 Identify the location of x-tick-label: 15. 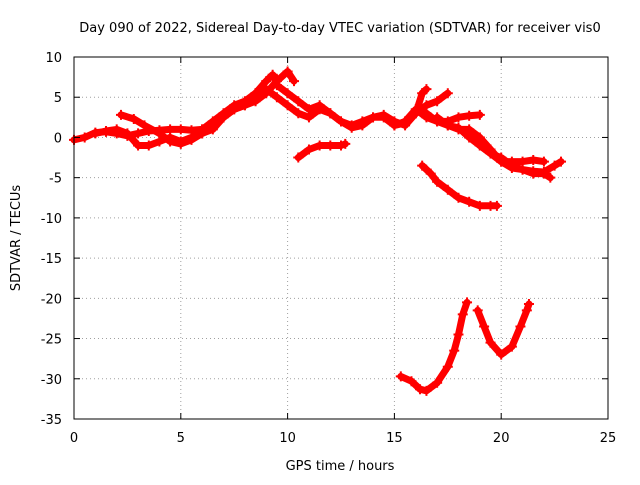
(394, 438).